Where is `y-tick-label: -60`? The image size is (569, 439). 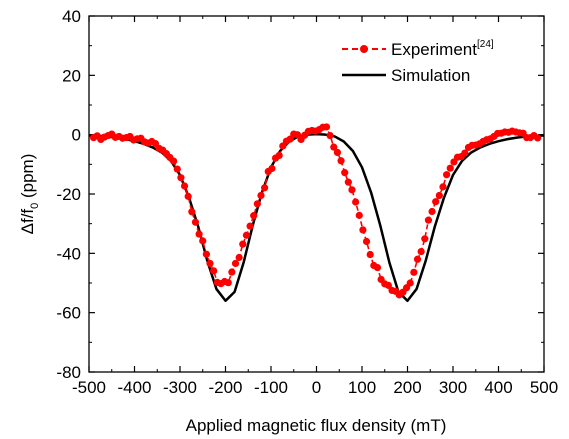
y-tick-label: -60 is located at coordinates (68, 313).